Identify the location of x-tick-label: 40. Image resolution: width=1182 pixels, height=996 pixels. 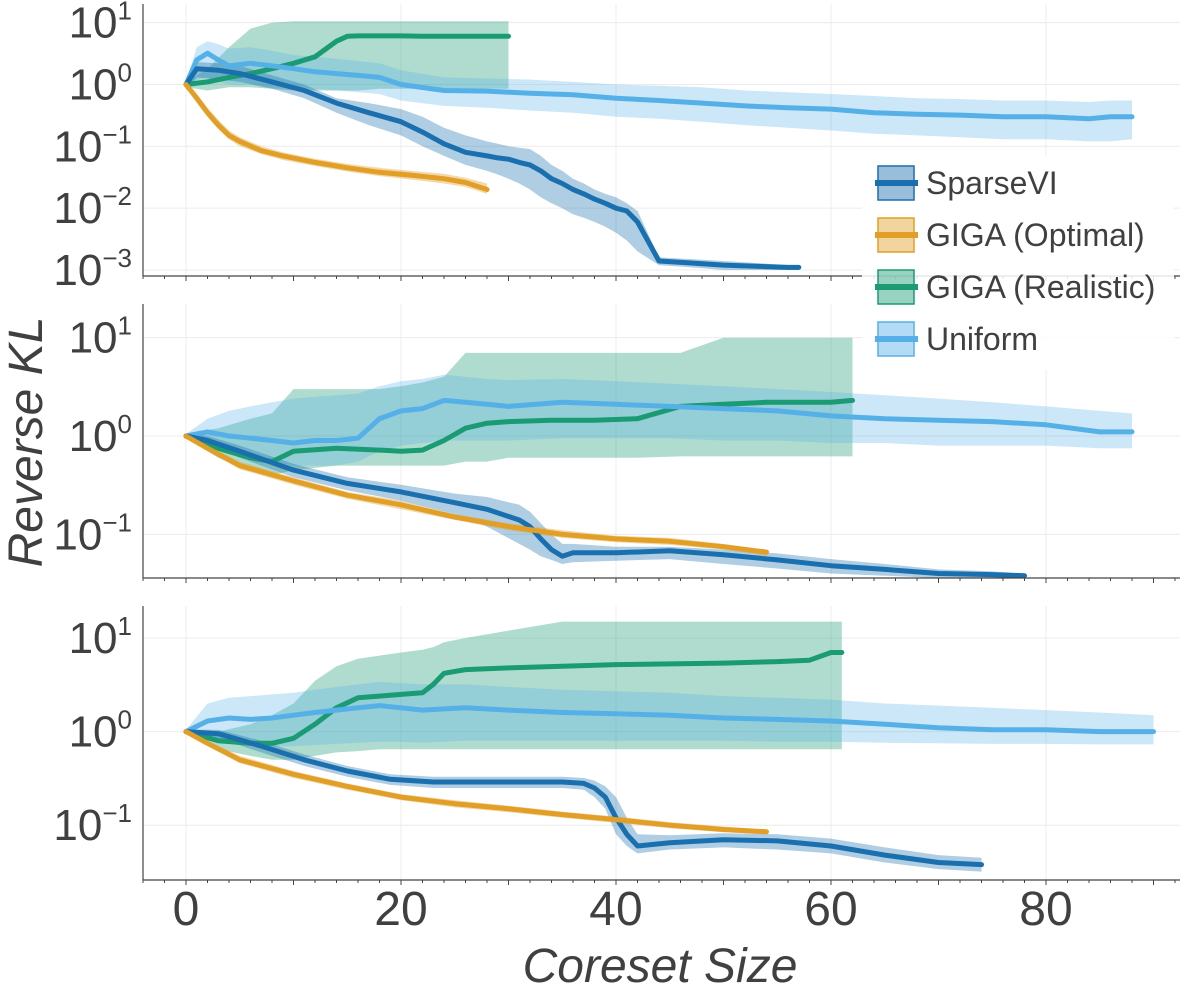
(615, 909).